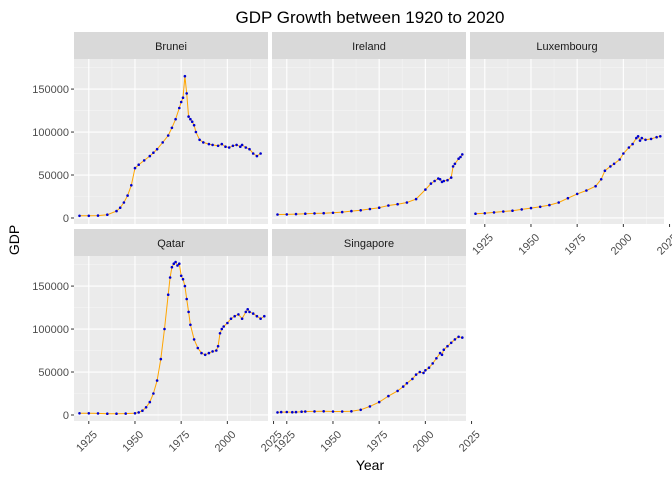 The image size is (672, 480). Describe the element at coordinates (53, 373) in the screenshot. I see `y-tick-label: 50000` at that location.